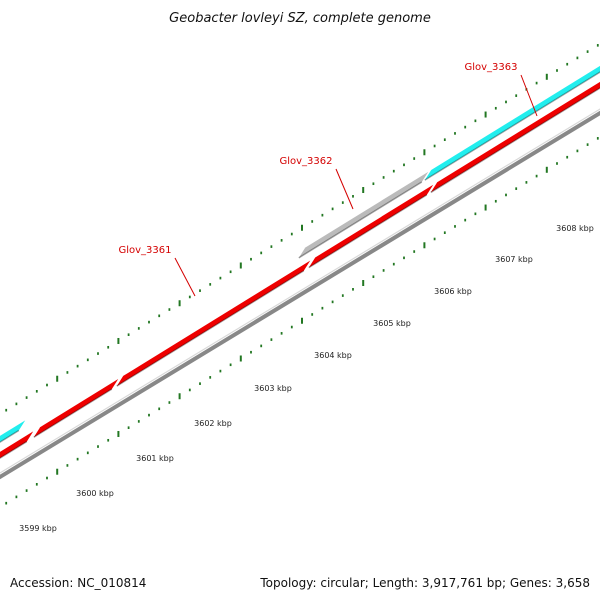  What do you see at coordinates (213, 423) in the screenshot?
I see `kbp-label: 3602 kbp` at bounding box center [213, 423].